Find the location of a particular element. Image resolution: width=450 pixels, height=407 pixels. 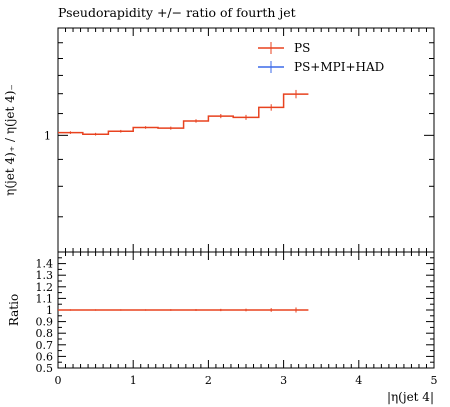

main-y-tick-label: 1 is located at coordinates (47, 135).